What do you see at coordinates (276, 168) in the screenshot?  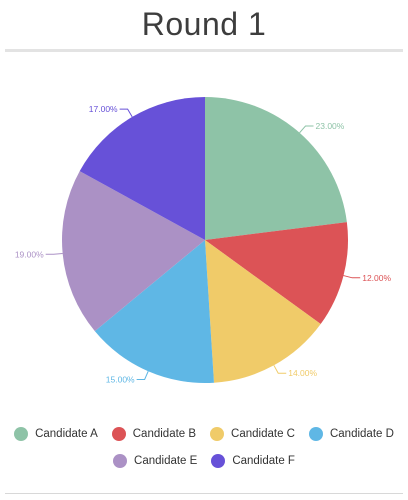 I see `pie-slice-candidate-a` at bounding box center [276, 168].